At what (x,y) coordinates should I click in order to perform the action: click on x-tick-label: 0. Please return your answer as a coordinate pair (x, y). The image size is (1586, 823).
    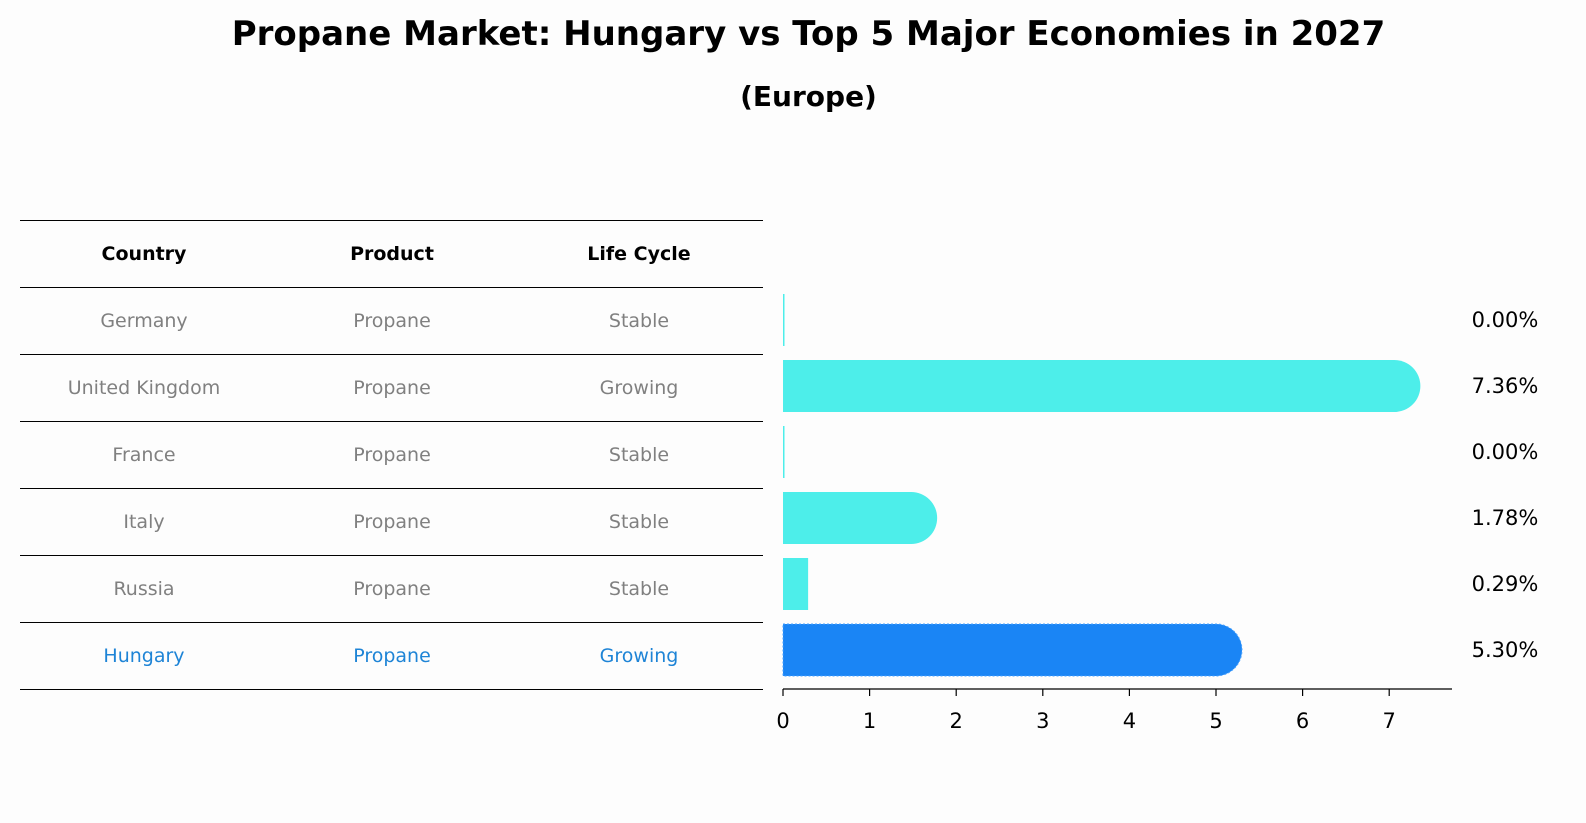
    Looking at the image, I should click on (782, 721).